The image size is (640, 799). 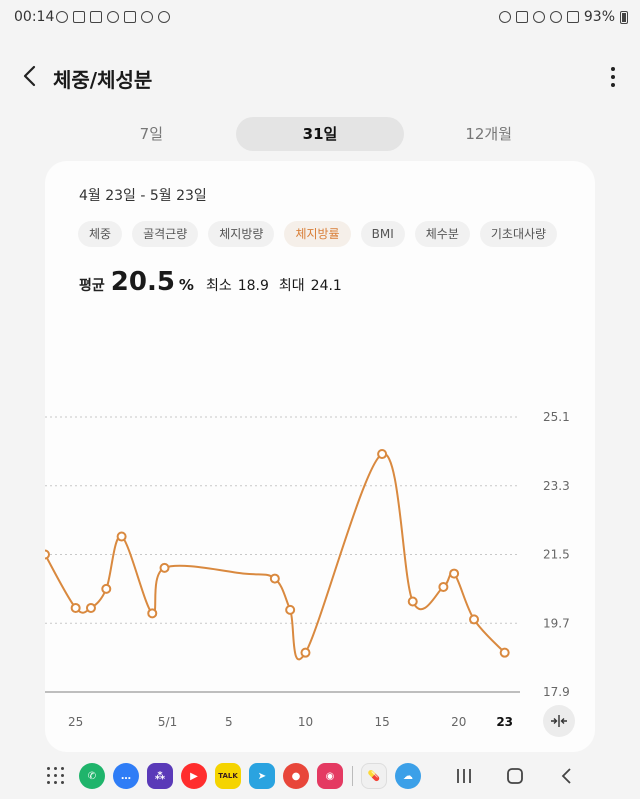 I want to click on metric-chips: 체중 골격근량 체지방량 체지방률 BMI 체수분 기초대사량, so click(x=318, y=234).